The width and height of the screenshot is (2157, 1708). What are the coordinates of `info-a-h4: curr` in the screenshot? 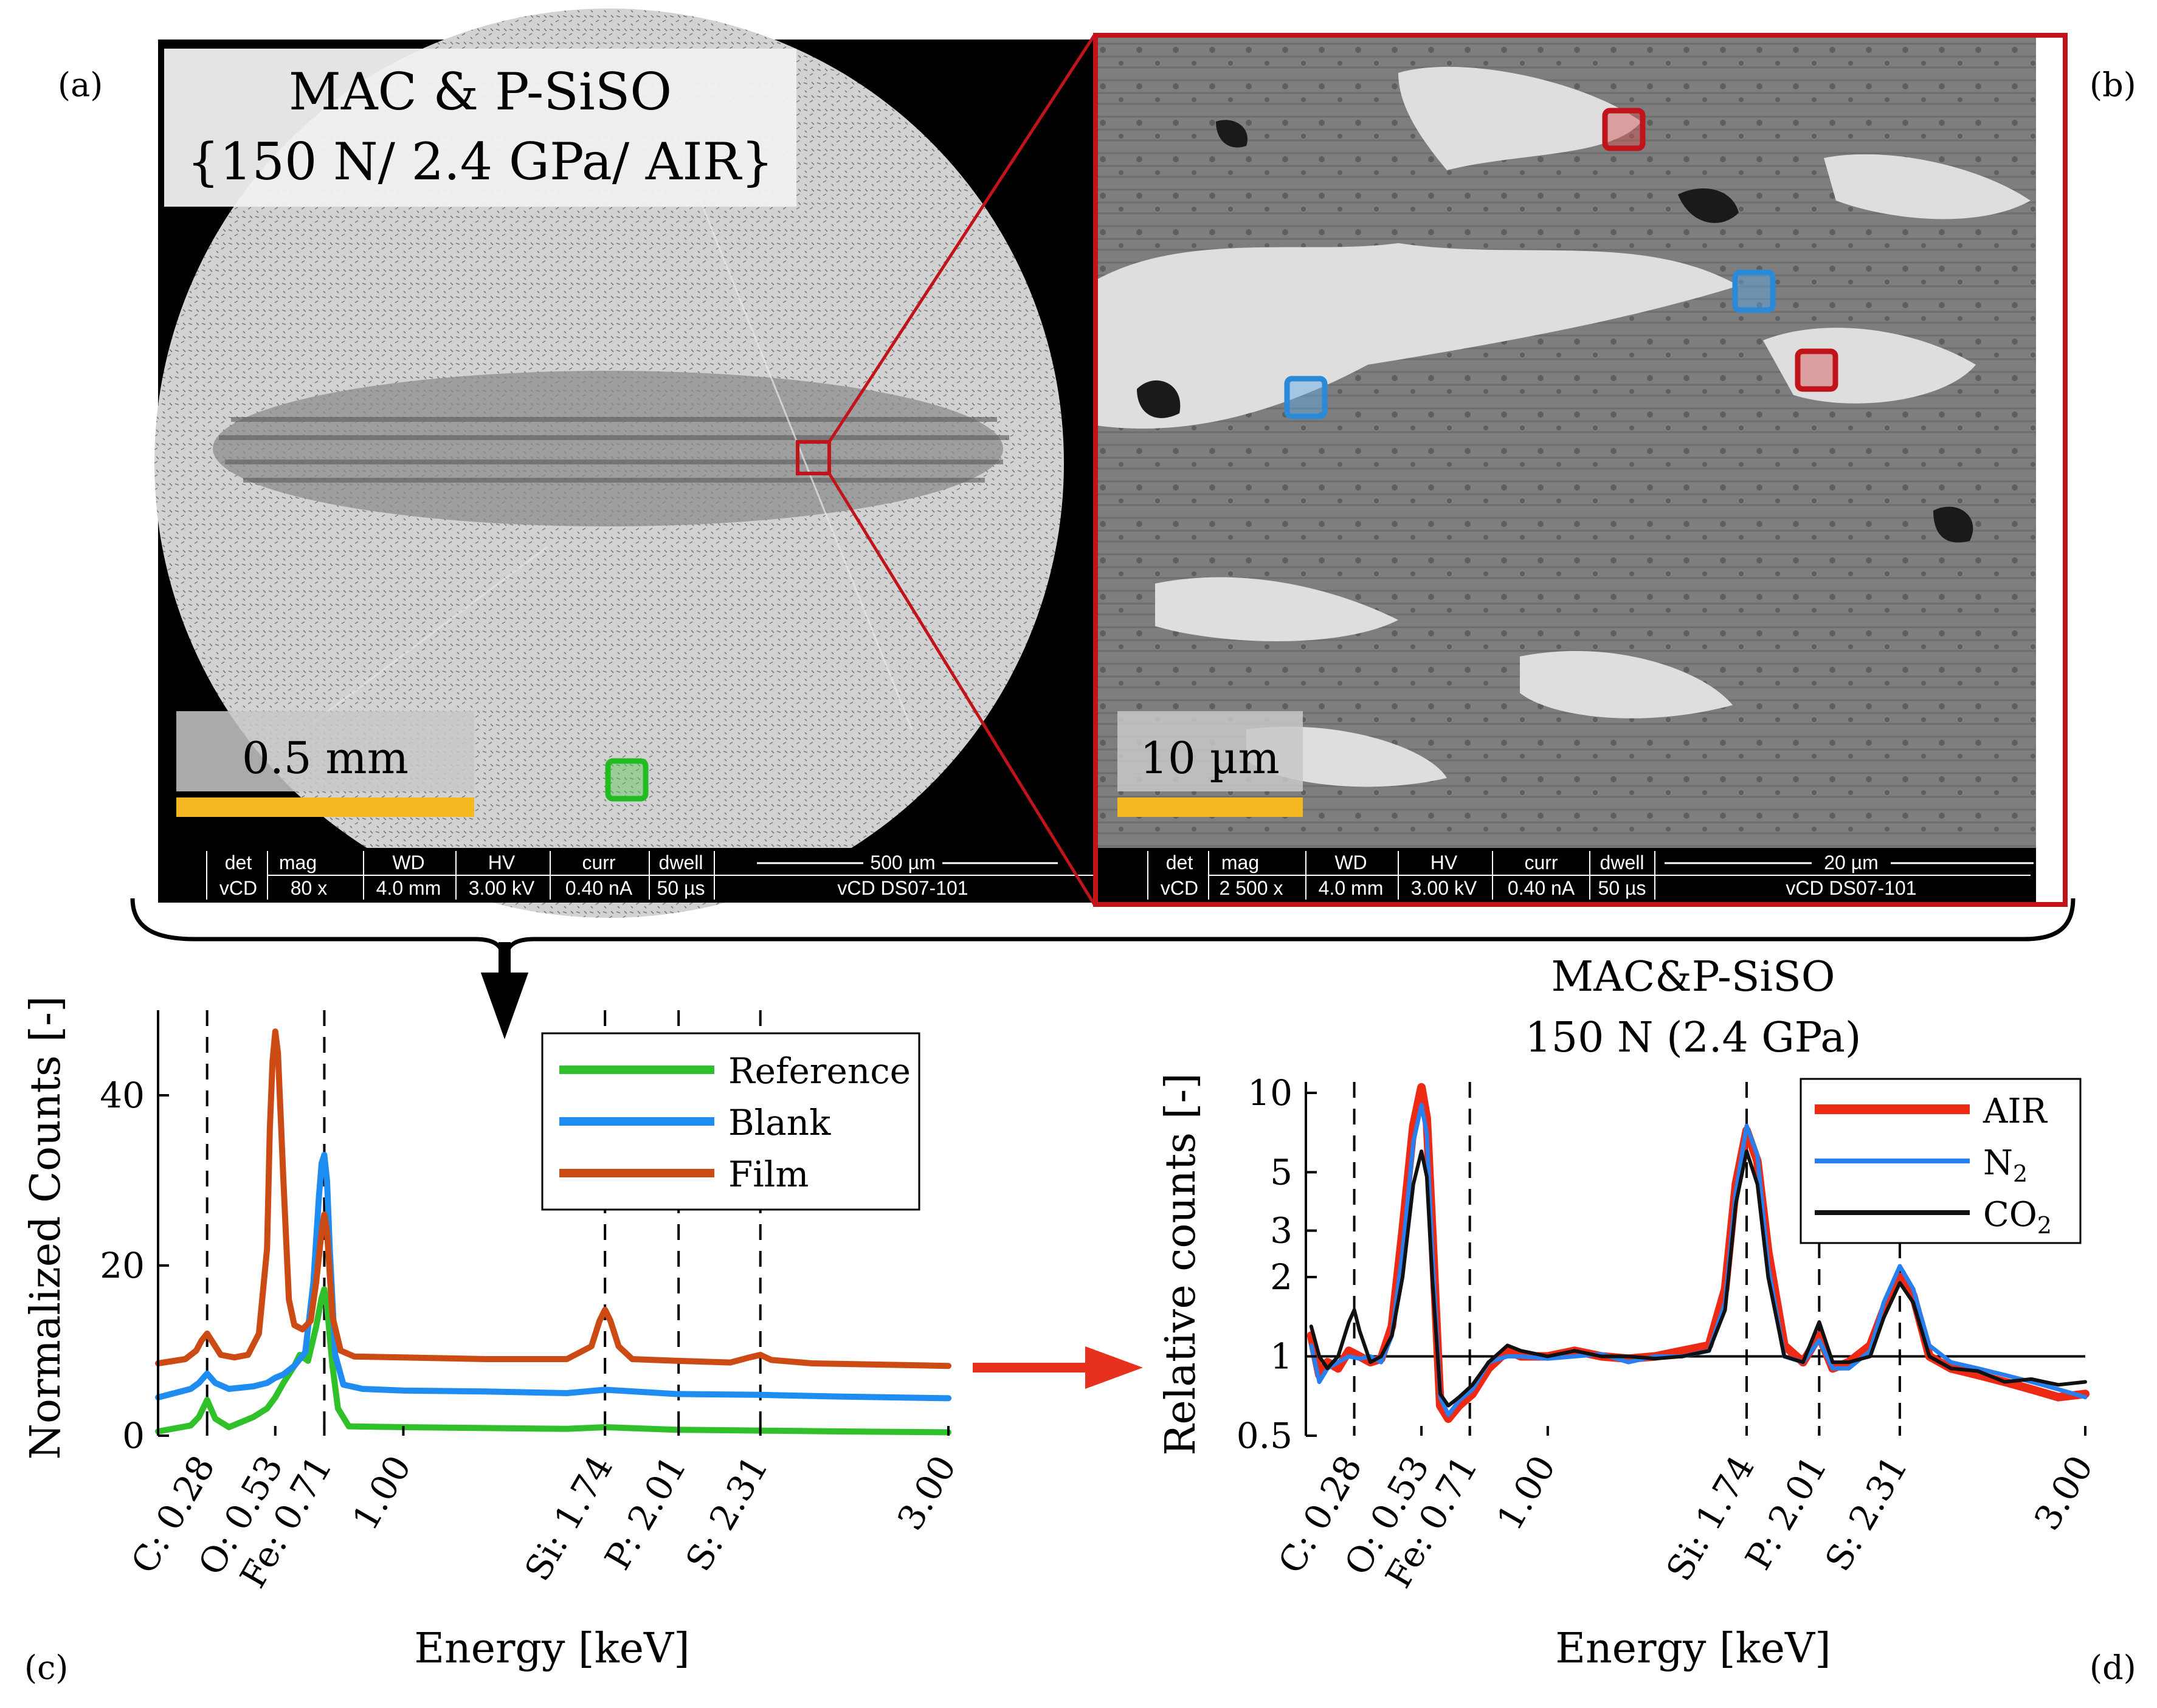 It's located at (598, 862).